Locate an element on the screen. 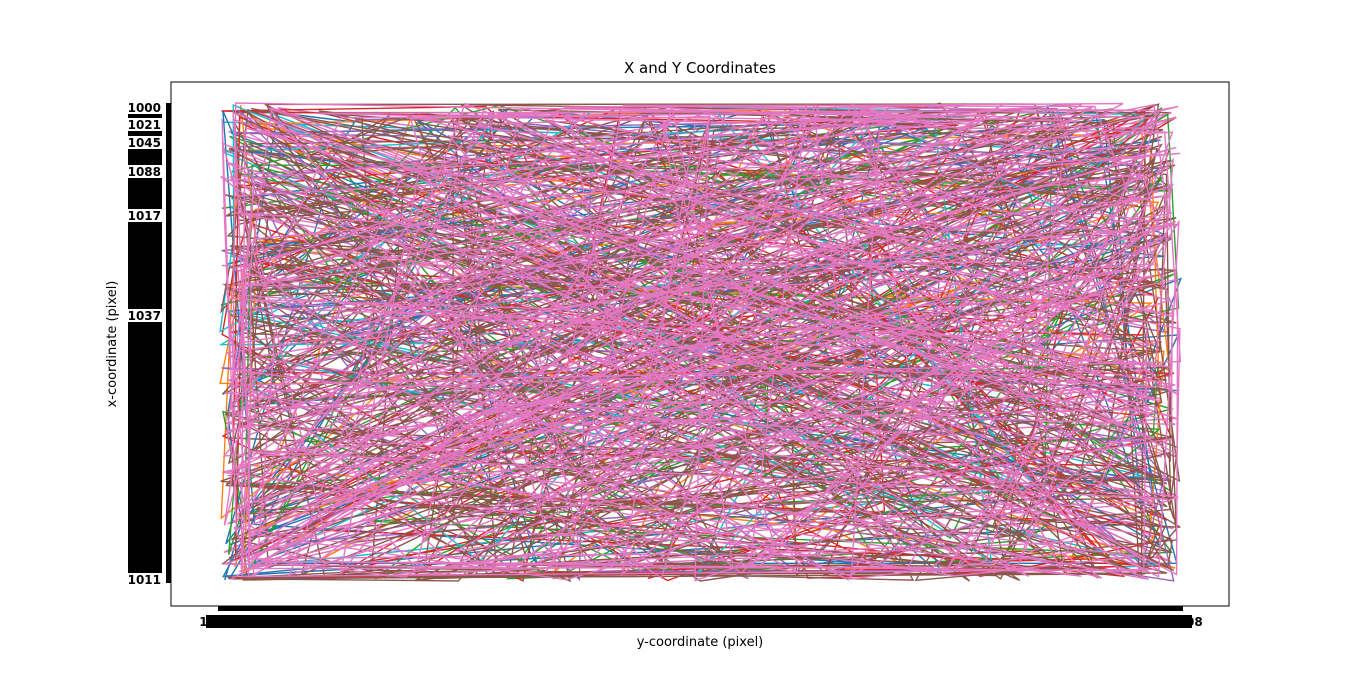 The height and width of the screenshot is (681, 1366). x-tick-marks is located at coordinates (700, 608).